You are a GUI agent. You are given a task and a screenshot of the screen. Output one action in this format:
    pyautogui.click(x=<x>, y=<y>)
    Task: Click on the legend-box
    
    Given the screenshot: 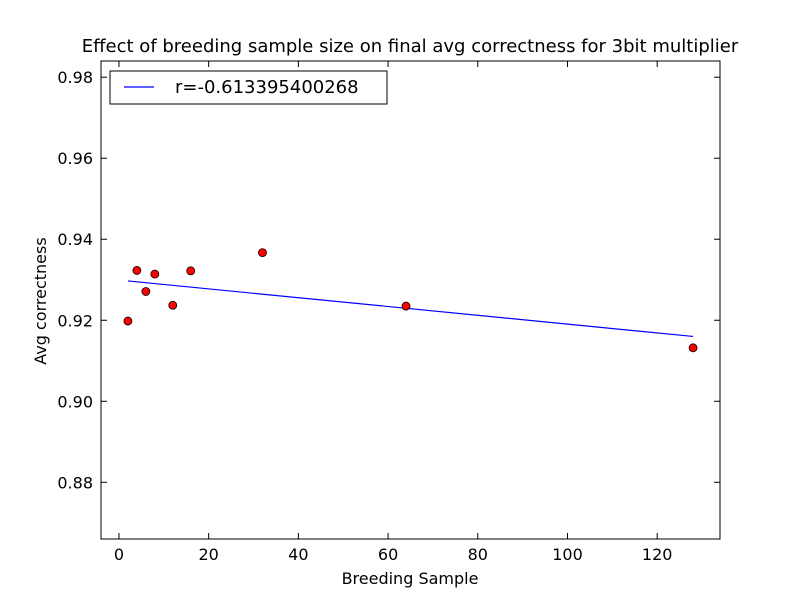 What is the action you would take?
    pyautogui.click(x=248, y=87)
    